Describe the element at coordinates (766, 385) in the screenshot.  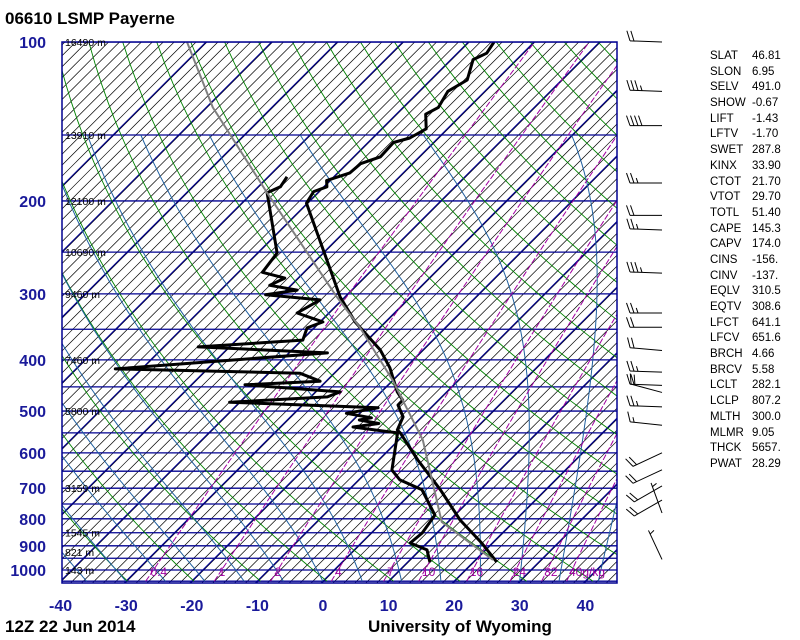
I see `index-value: 282.1` at that location.